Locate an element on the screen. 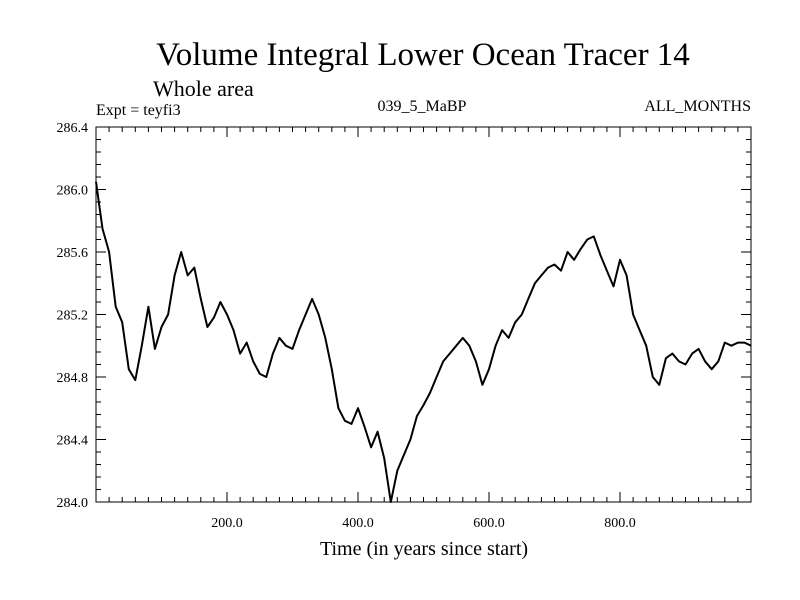 The image size is (800, 600). y-tick-label: 285.2 is located at coordinates (73, 316).